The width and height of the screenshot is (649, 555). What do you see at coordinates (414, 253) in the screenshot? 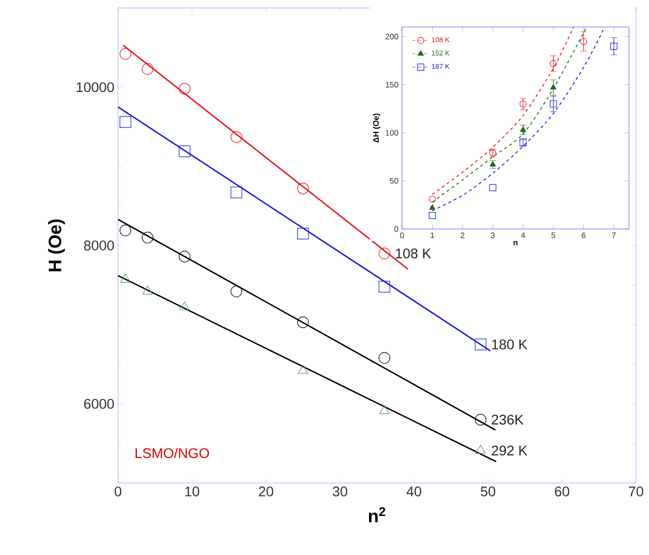
I see `series-label: 108 K` at bounding box center [414, 253].